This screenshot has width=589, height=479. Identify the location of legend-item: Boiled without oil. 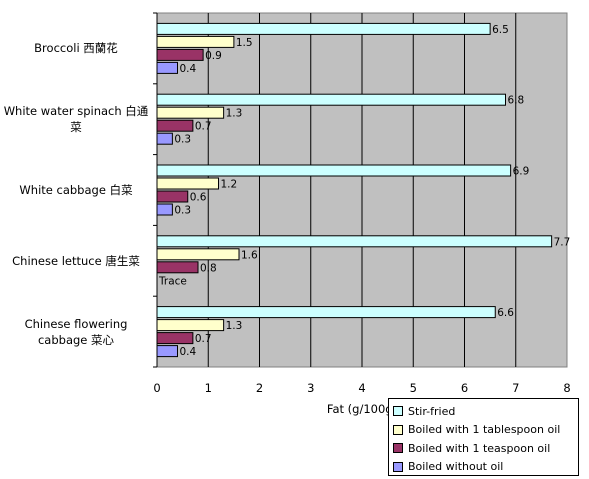
(485, 467).